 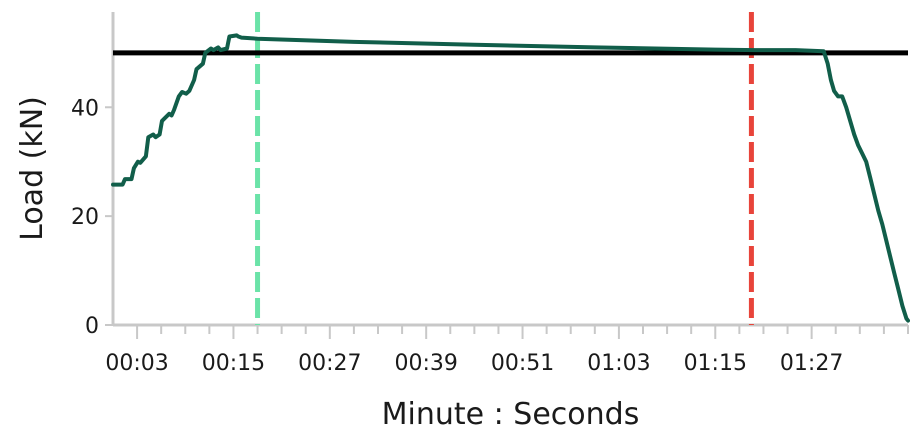 I want to click on y-tick-label: 0, so click(x=92, y=326).